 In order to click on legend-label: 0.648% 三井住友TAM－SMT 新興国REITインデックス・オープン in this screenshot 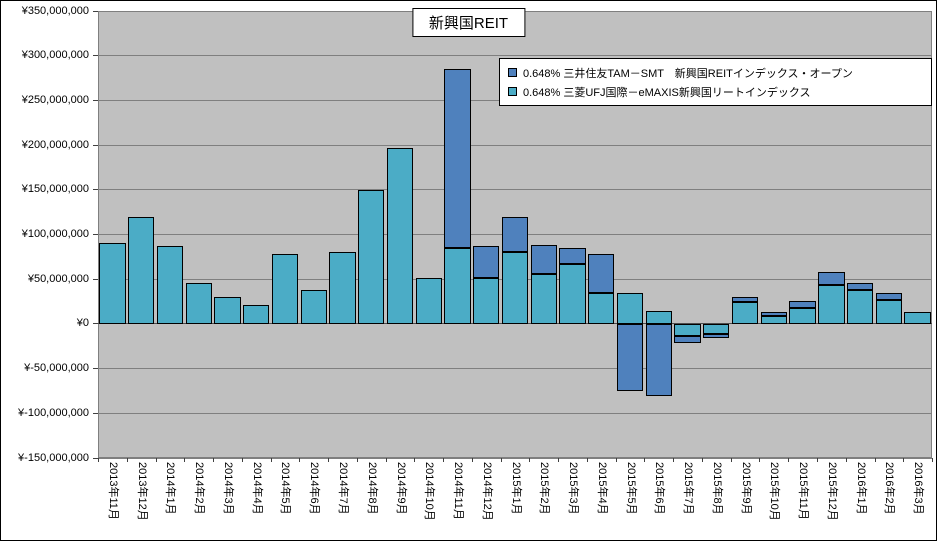, I will do `click(688, 73)`.